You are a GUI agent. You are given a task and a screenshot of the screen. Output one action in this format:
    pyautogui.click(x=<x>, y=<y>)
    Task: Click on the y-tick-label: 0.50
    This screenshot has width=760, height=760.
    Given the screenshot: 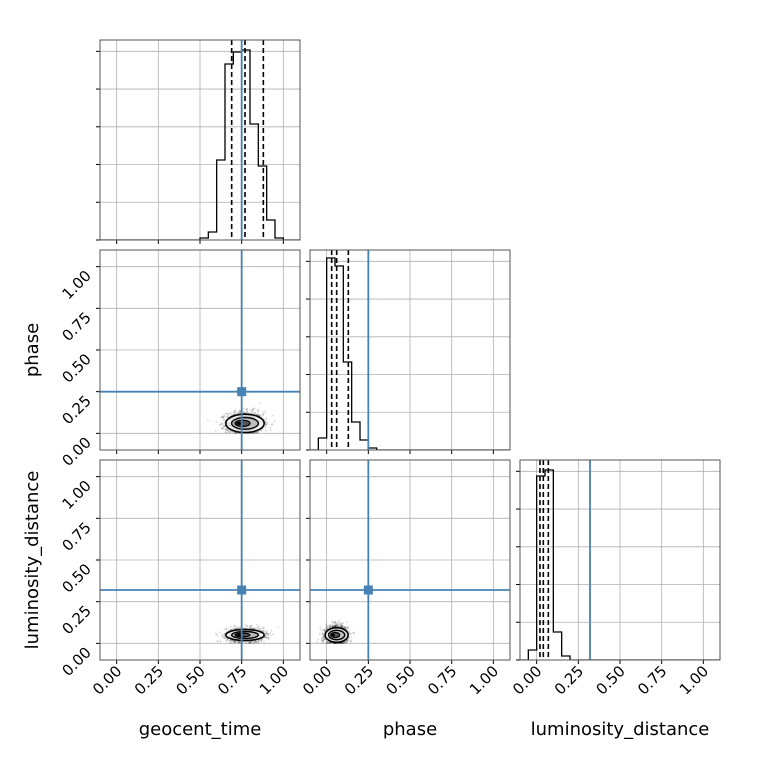 What is the action you would take?
    pyautogui.click(x=76, y=578)
    